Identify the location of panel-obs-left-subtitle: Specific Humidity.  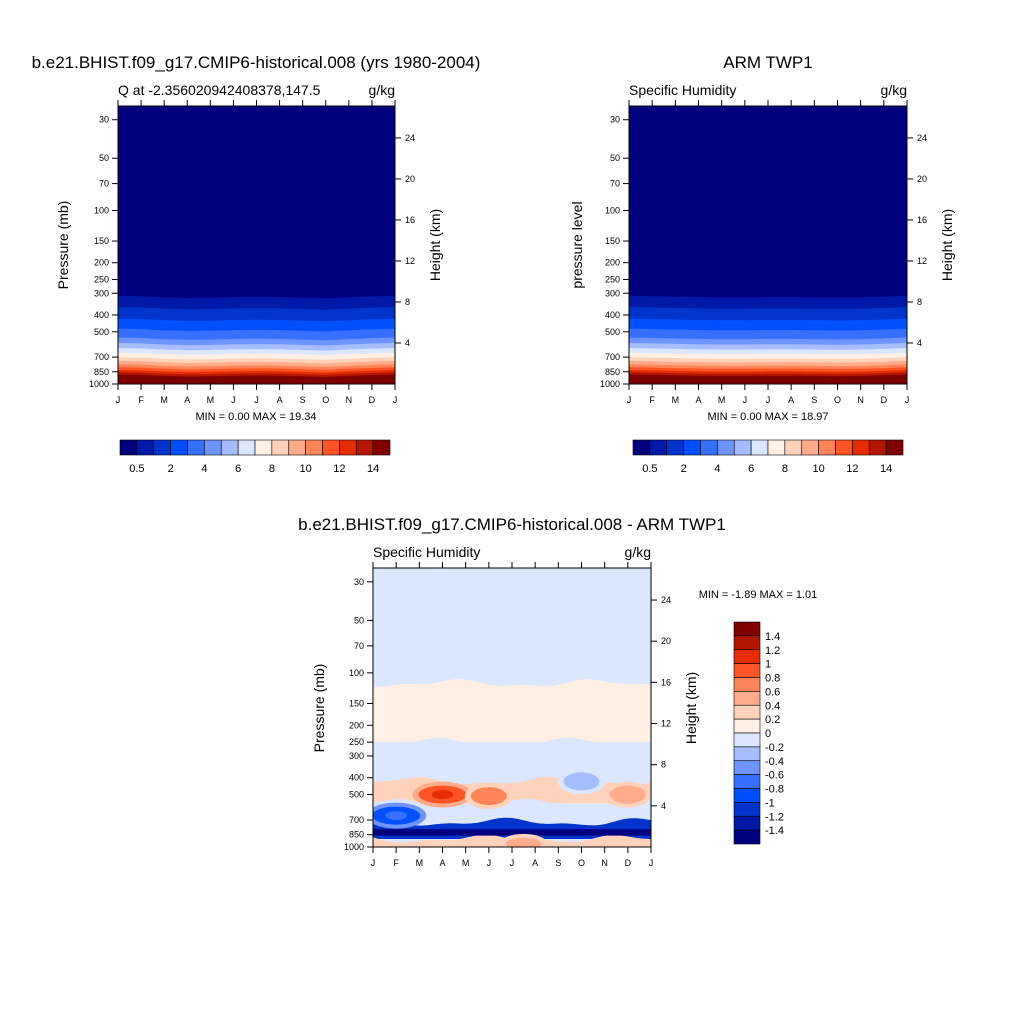
(682, 90).